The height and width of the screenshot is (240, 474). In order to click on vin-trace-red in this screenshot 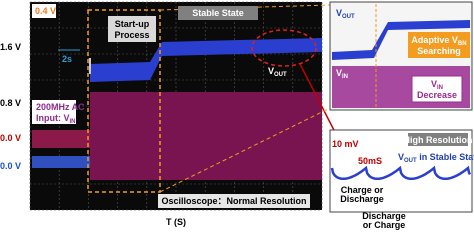, I will do `click(61, 139)`.